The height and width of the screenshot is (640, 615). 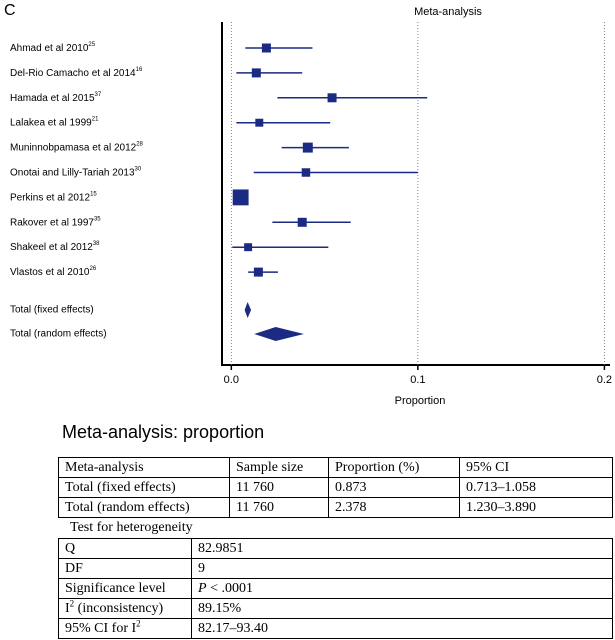 I want to click on table-cell: 2.378, so click(x=394, y=507).